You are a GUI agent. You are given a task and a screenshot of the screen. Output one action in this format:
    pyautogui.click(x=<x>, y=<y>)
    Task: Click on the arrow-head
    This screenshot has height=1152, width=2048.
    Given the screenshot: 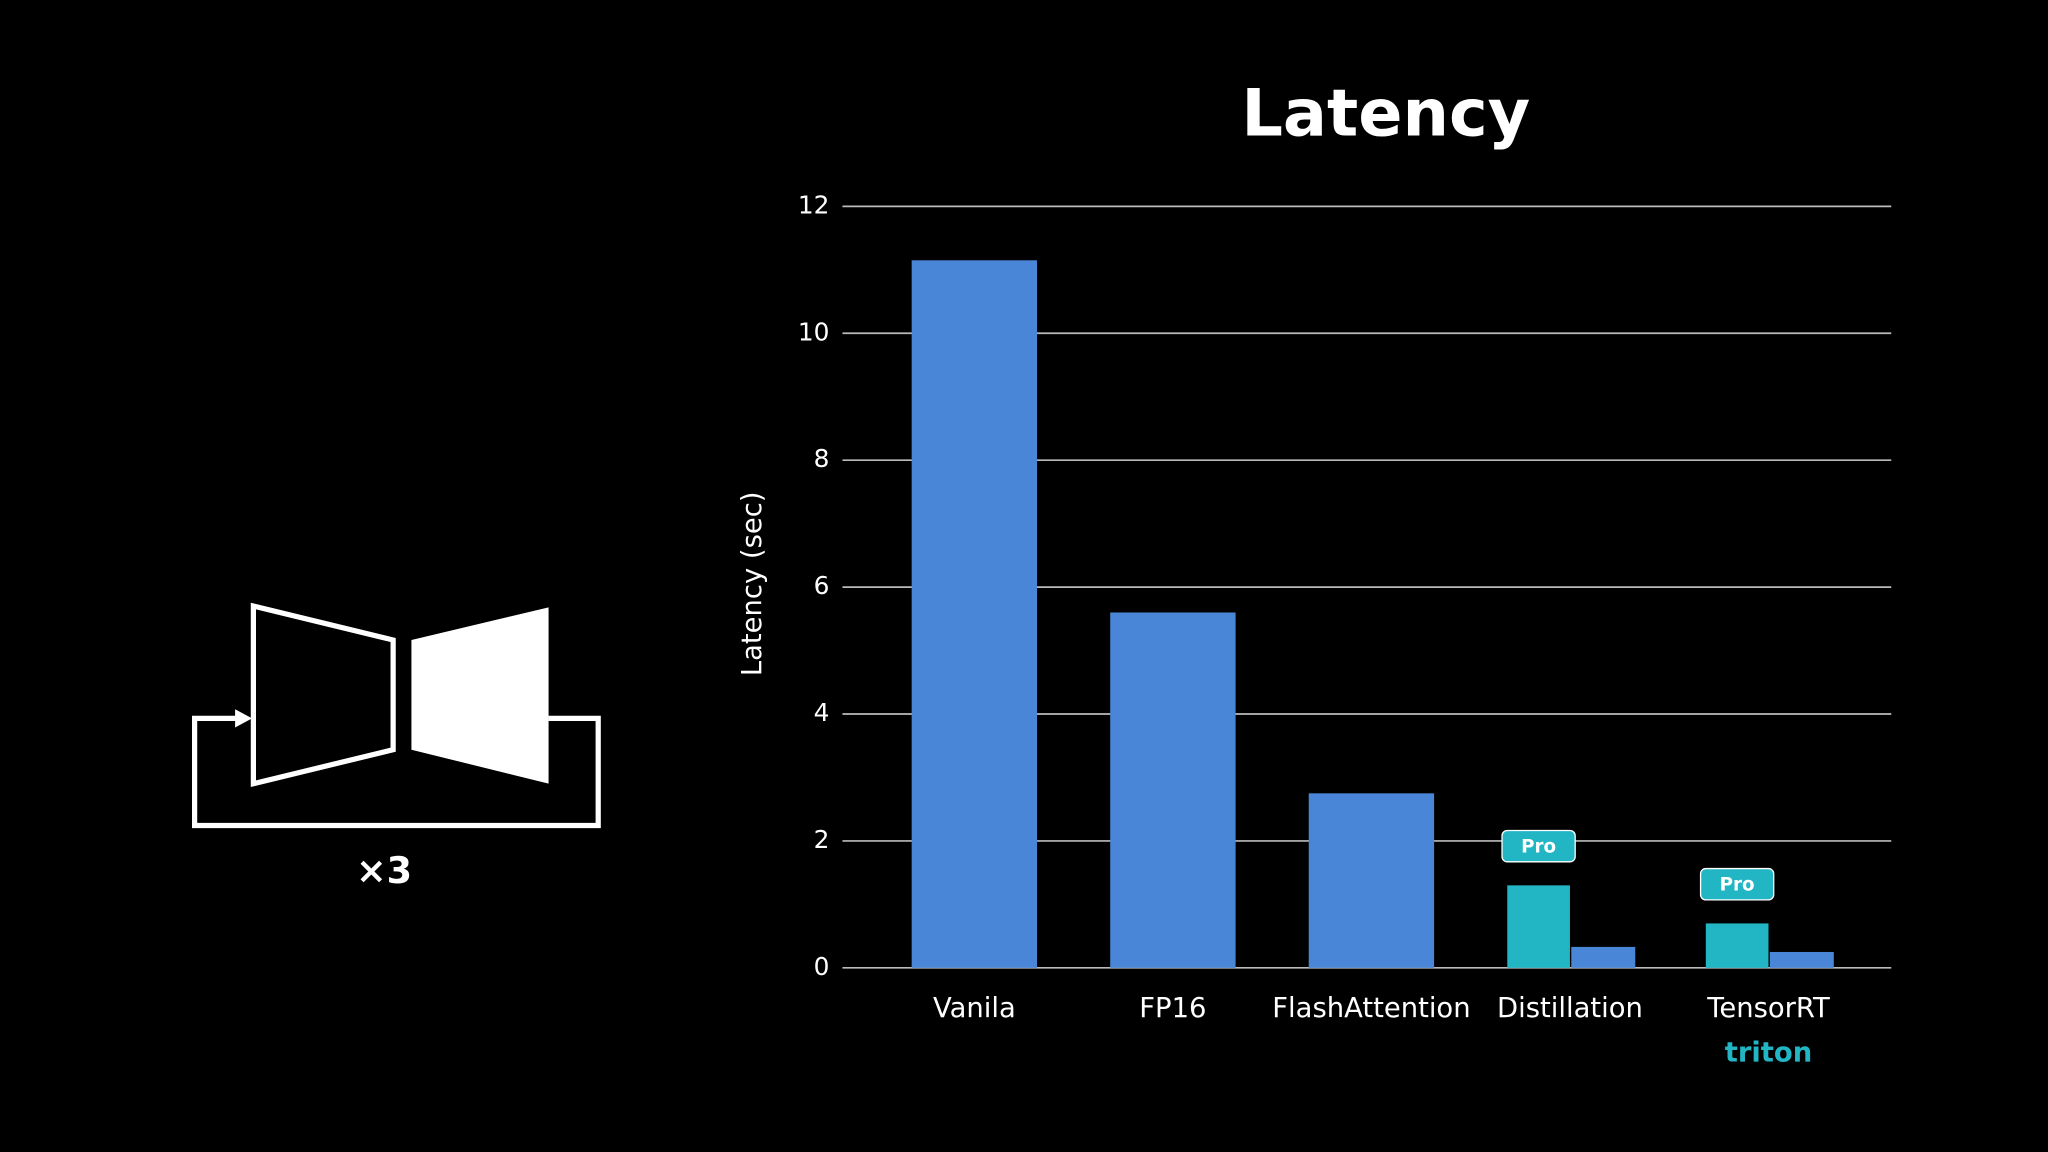 What is the action you would take?
    pyautogui.click(x=244, y=718)
    